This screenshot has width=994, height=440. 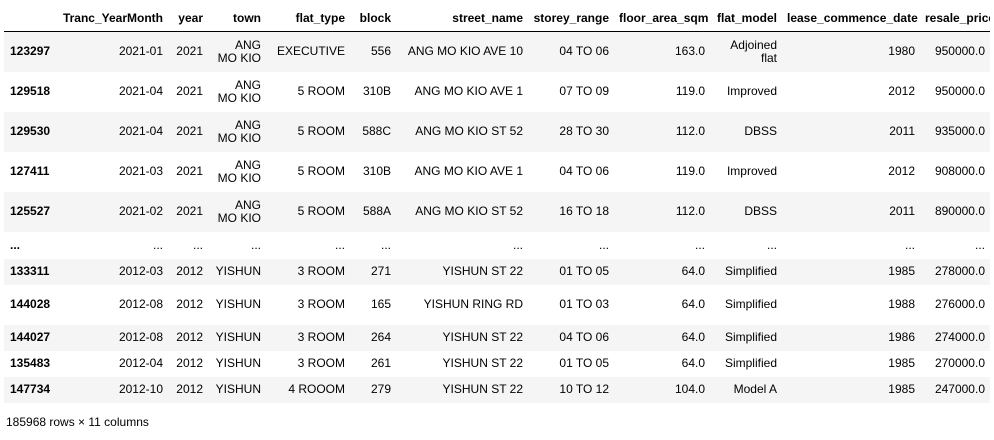 What do you see at coordinates (140, 211) in the screenshot?
I see `cell-tranc-yearmonth: 2021-02` at bounding box center [140, 211].